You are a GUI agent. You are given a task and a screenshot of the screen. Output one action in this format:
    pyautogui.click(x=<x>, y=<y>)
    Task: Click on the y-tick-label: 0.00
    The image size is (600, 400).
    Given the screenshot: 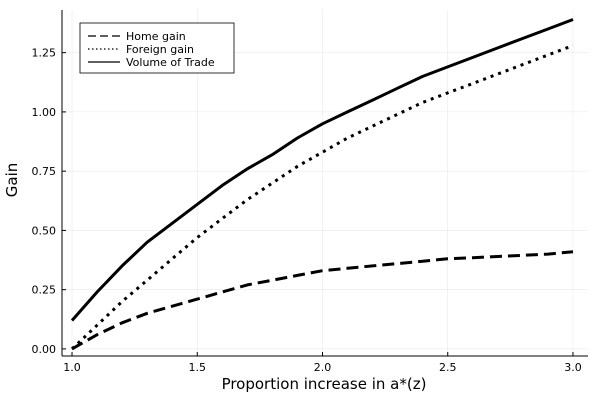 What is the action you would take?
    pyautogui.click(x=44, y=349)
    